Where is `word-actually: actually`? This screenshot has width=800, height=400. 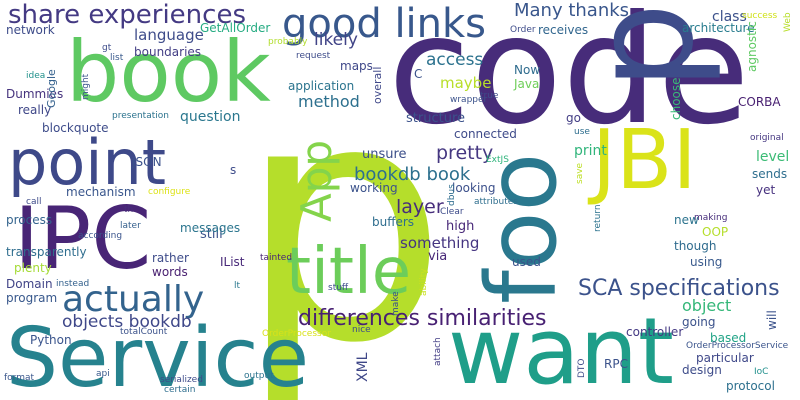 word-actually: actually is located at coordinates (133, 299).